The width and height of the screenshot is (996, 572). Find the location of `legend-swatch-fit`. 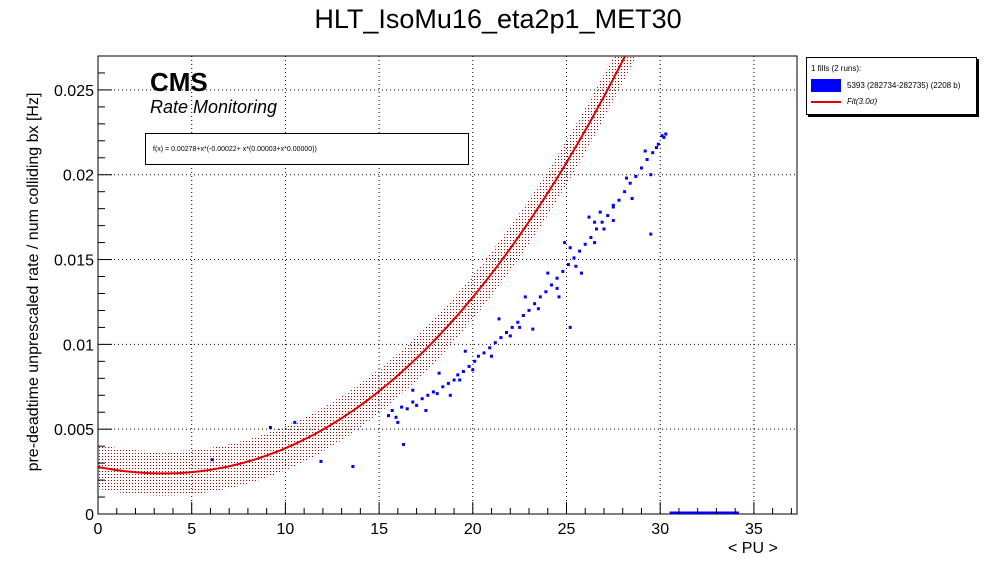

legend-swatch-fit is located at coordinates (826, 101).